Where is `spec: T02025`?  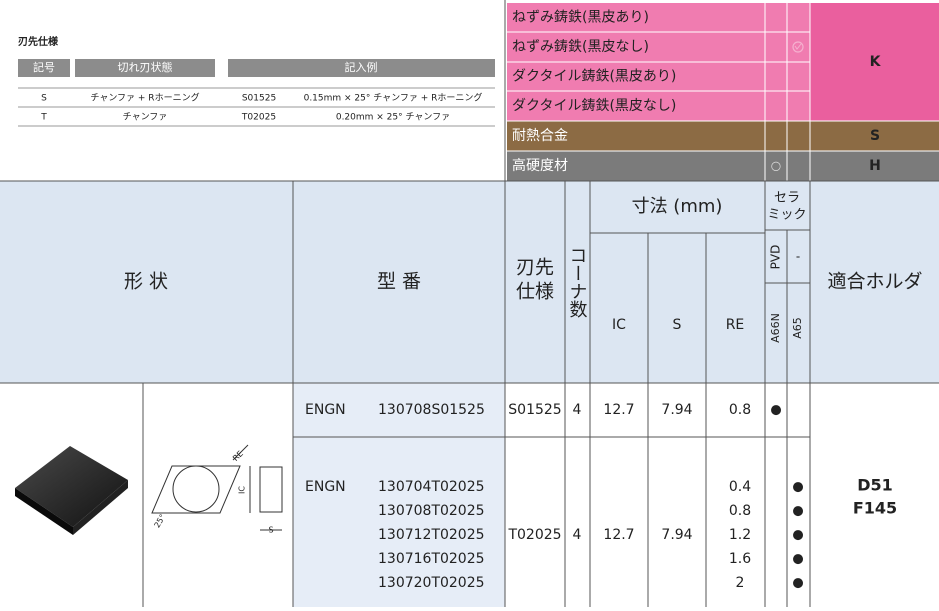
spec: T02025 is located at coordinates (534, 535).